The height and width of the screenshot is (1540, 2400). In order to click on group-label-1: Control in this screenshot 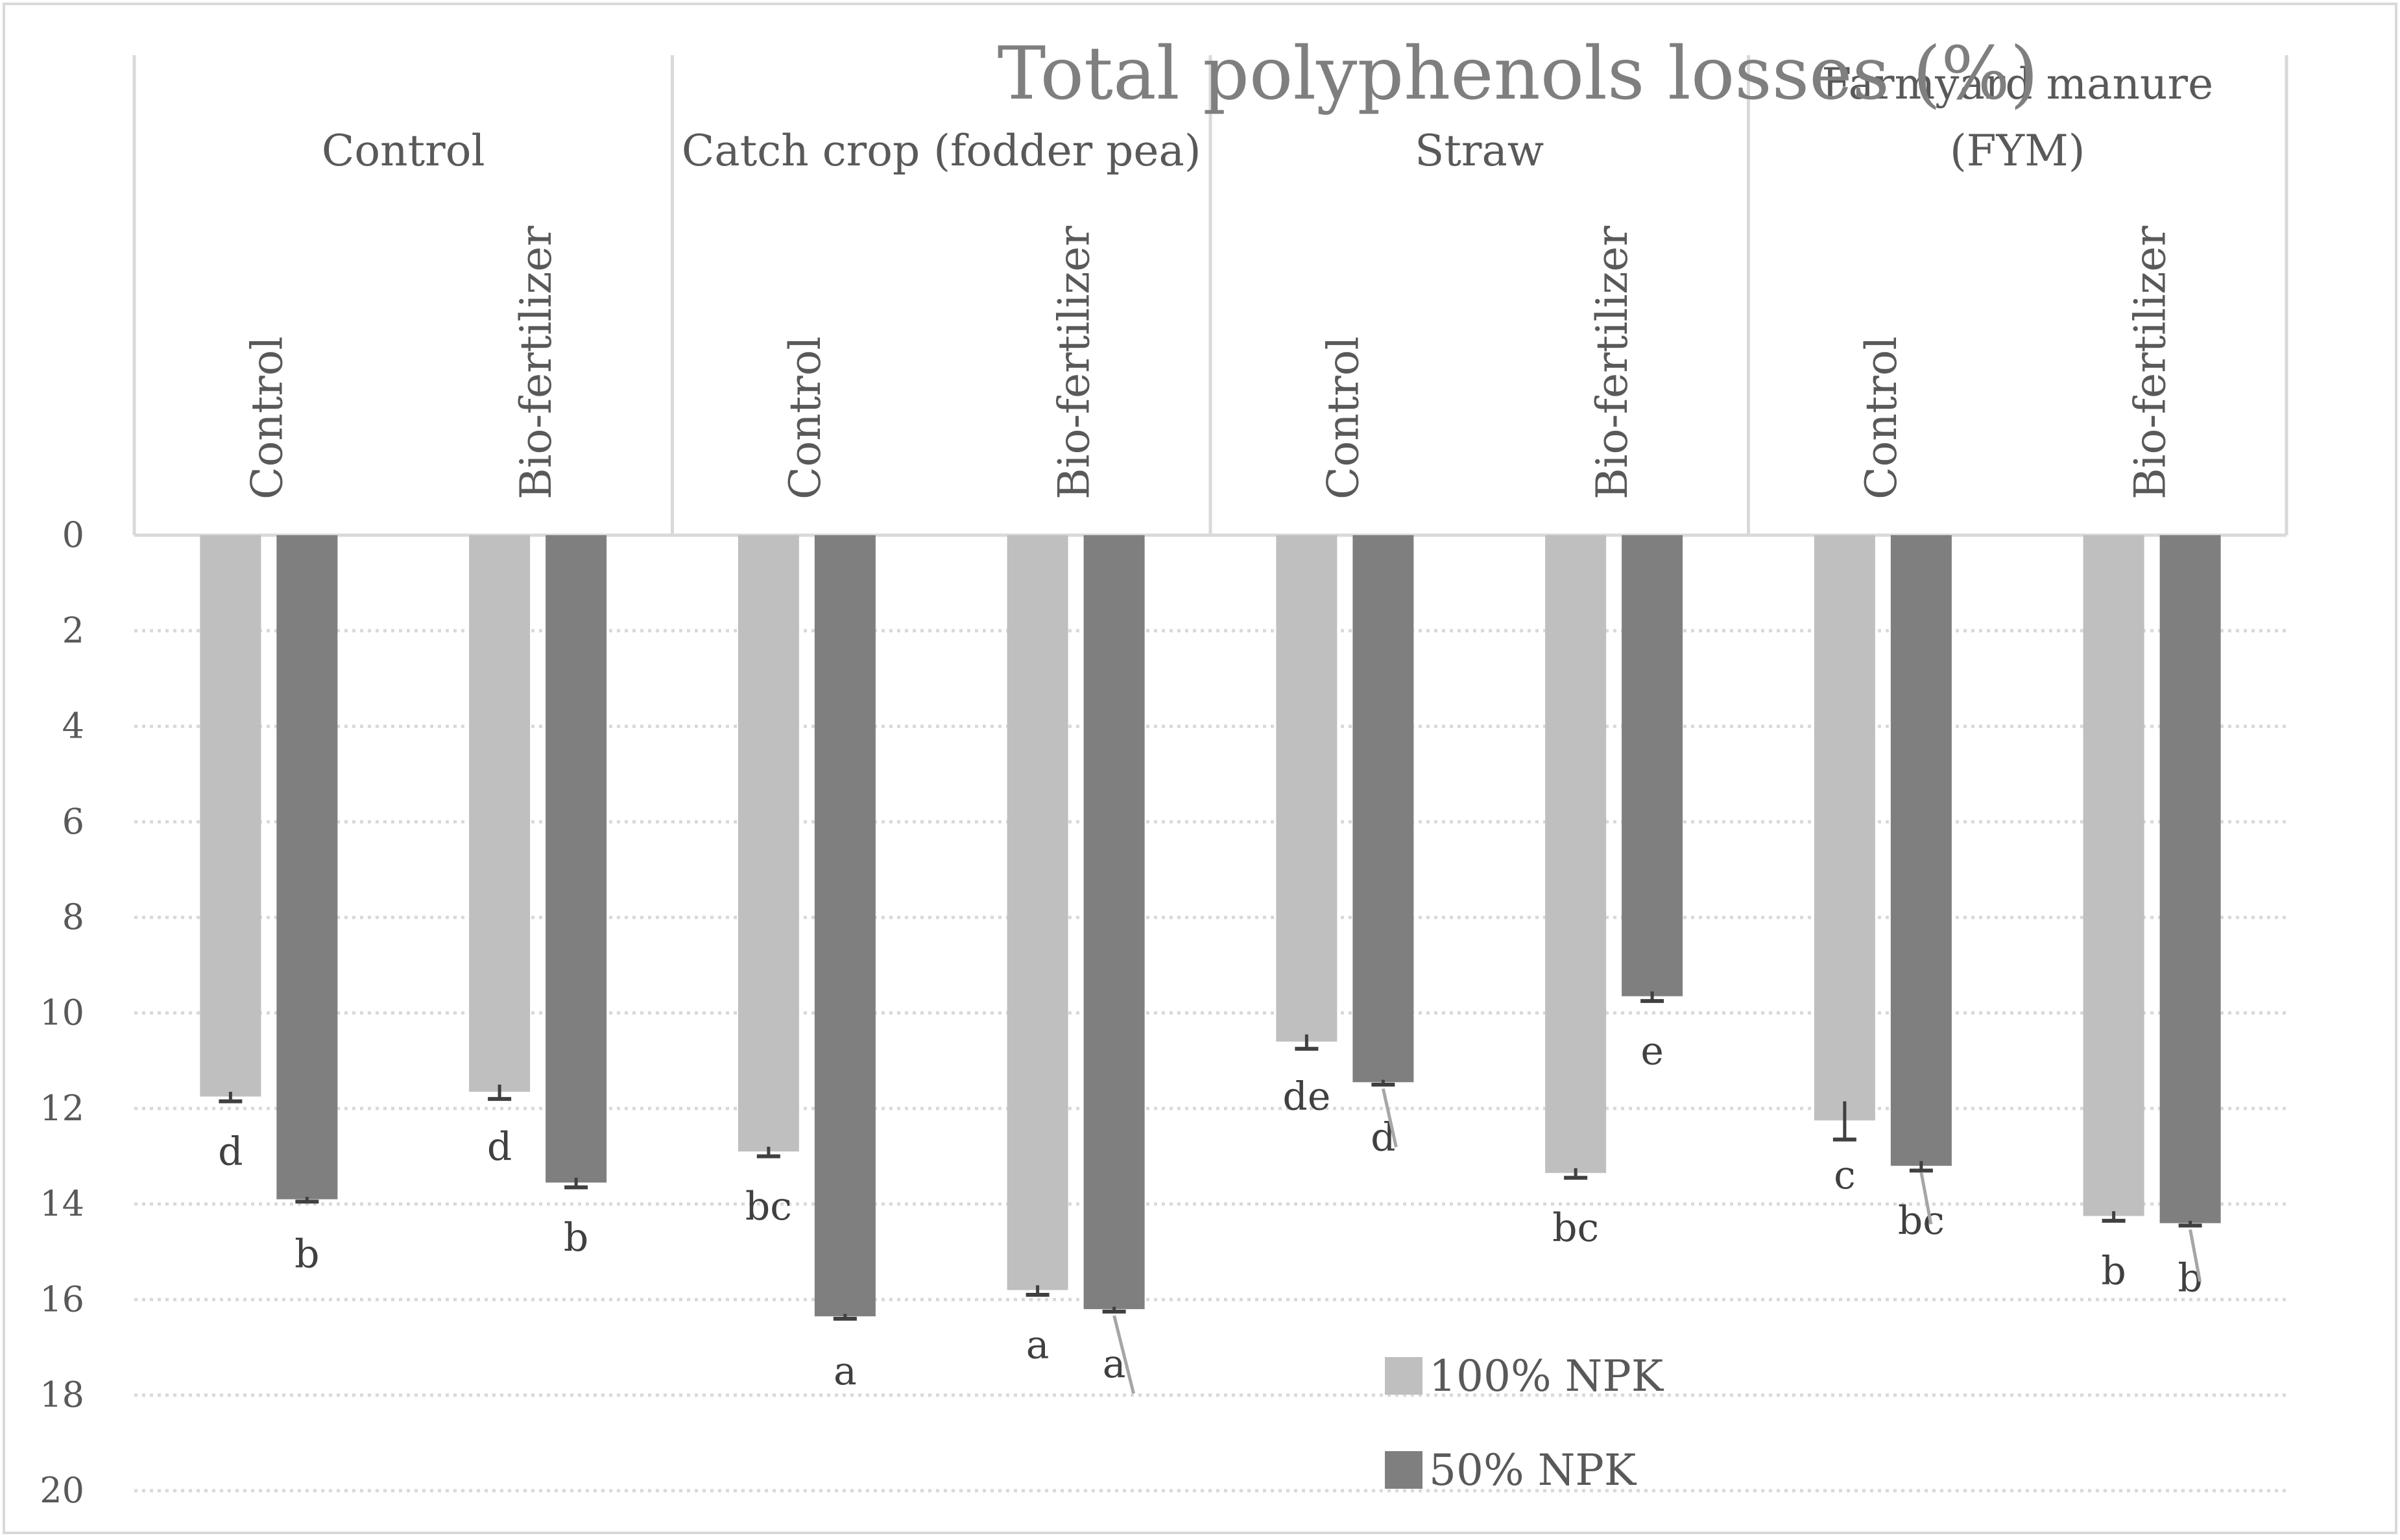, I will do `click(403, 151)`.